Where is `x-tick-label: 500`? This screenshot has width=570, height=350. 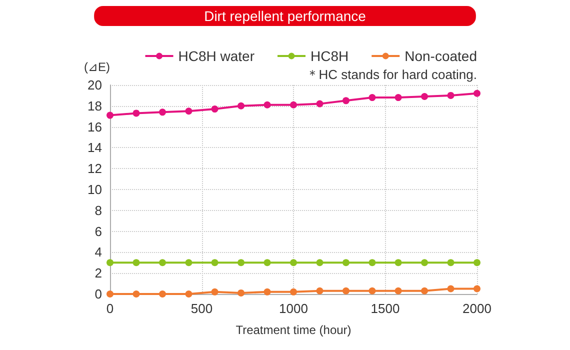
x-tick-label: 500 is located at coordinates (201, 308).